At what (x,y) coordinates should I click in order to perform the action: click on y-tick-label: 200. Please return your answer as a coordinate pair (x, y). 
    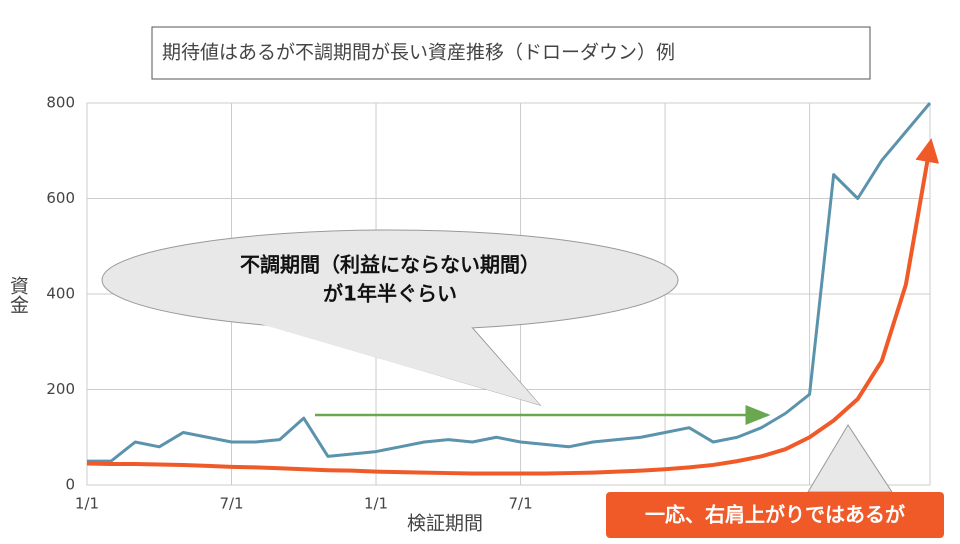
    Looking at the image, I should click on (60, 389).